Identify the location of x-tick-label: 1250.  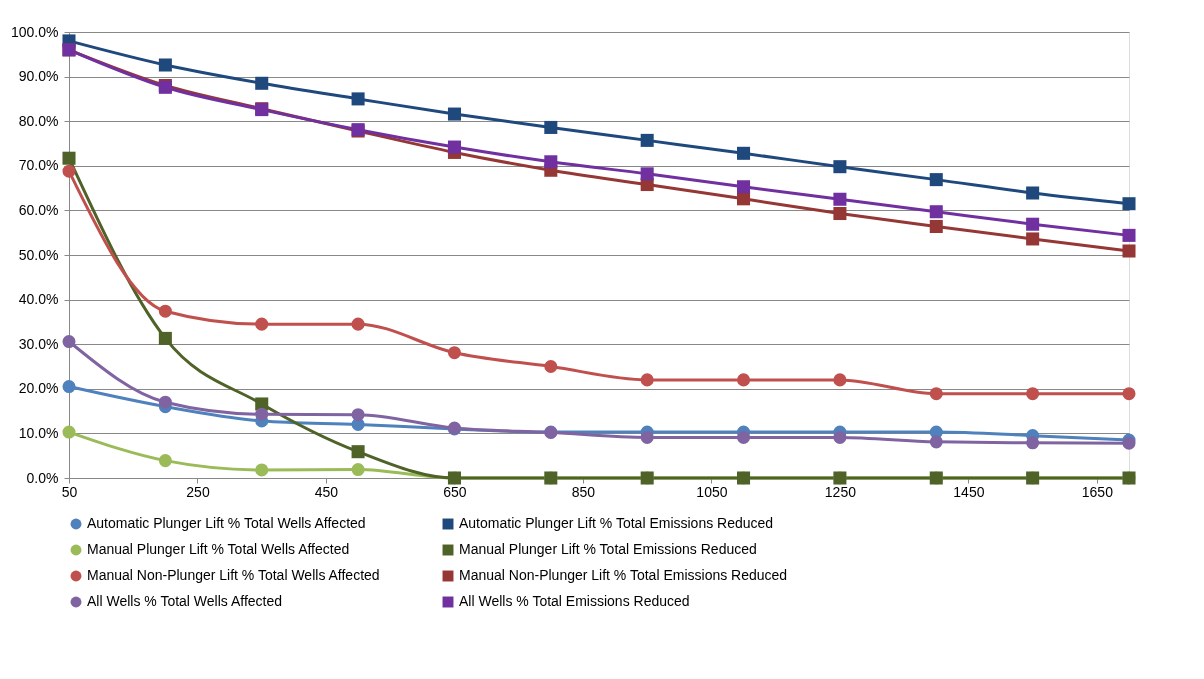
(840, 491).